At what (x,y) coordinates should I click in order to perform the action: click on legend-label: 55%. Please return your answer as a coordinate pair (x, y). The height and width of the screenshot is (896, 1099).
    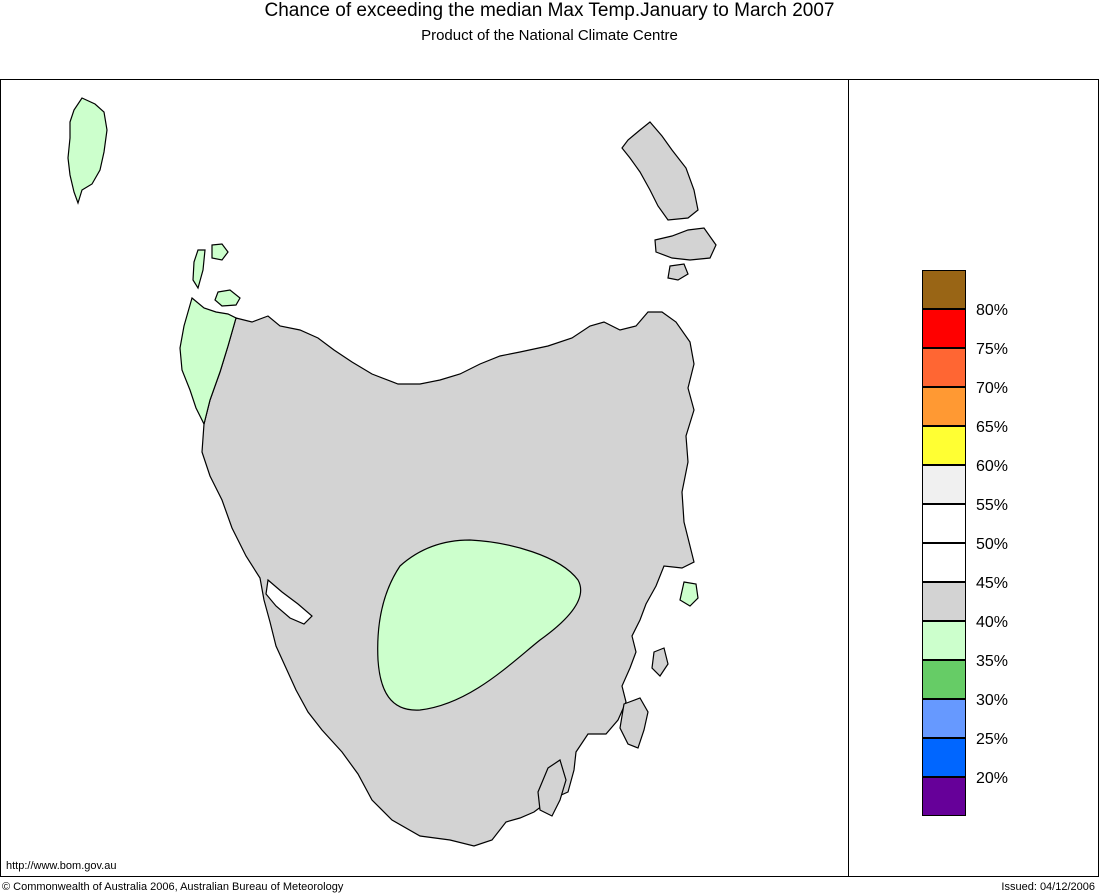
    Looking at the image, I should click on (992, 505).